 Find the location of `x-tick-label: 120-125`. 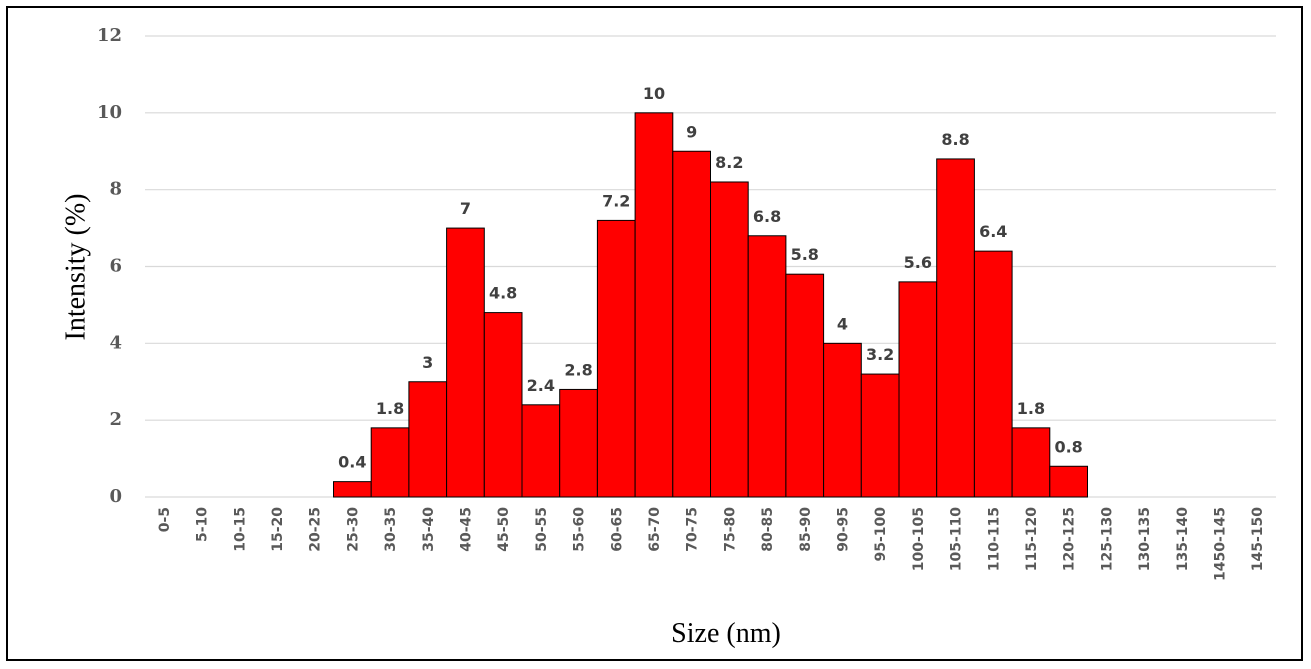

x-tick-label: 120-125 is located at coordinates (1070, 539).